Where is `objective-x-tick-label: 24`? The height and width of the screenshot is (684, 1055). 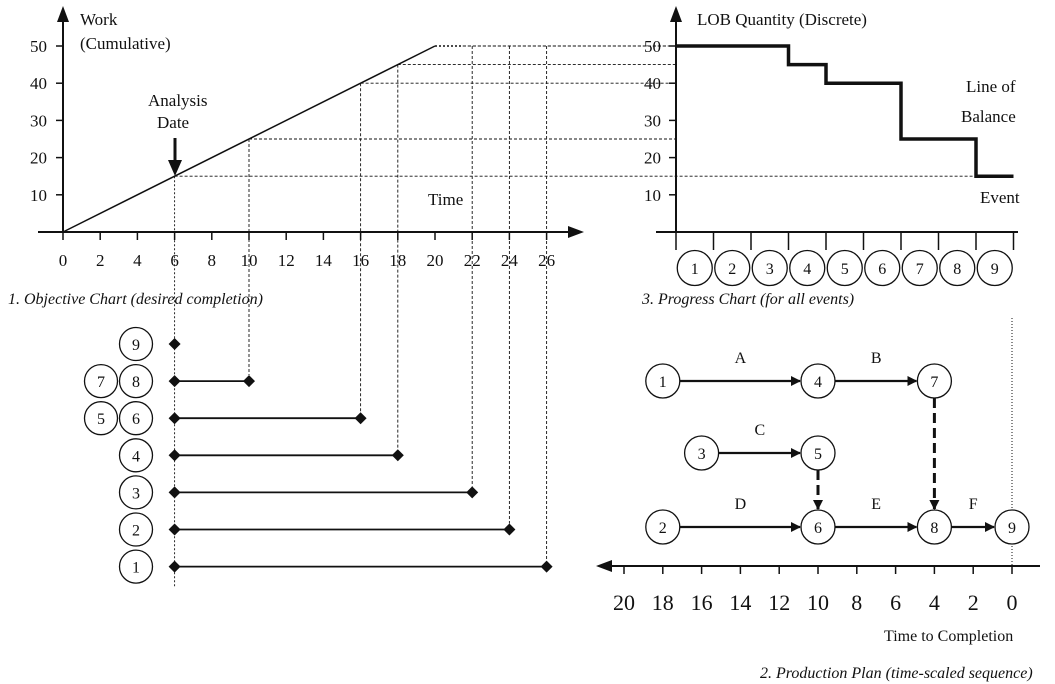 objective-x-tick-label: 24 is located at coordinates (510, 260).